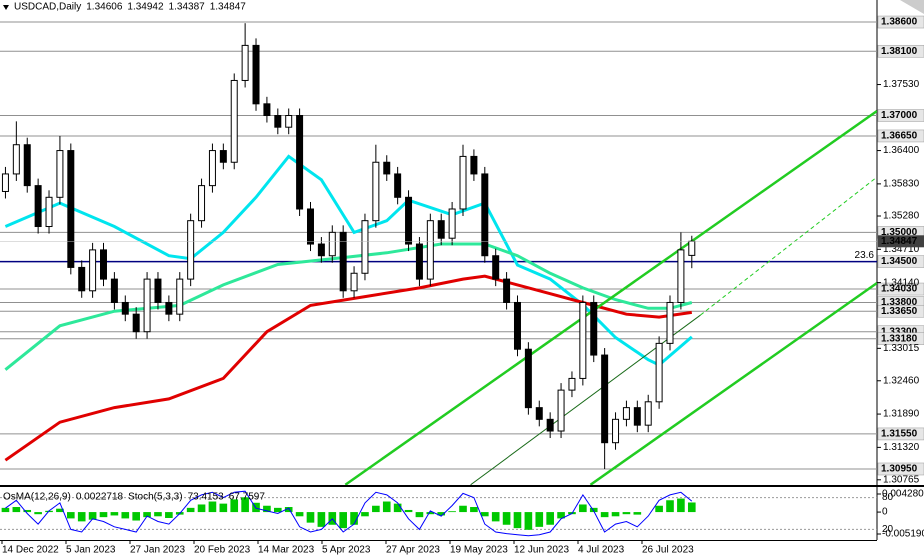  I want to click on oscillator-panel, so click(438, 513).